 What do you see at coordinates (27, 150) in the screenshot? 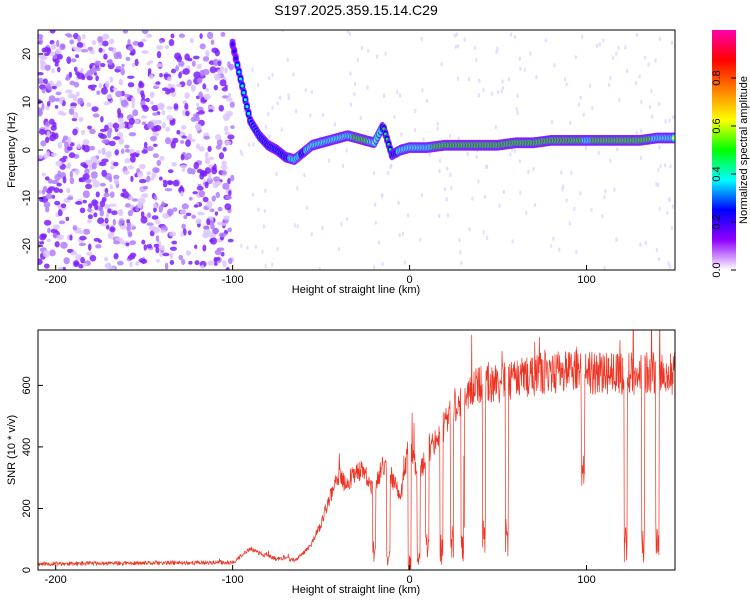
I see `y-tick-label: 0` at bounding box center [27, 150].